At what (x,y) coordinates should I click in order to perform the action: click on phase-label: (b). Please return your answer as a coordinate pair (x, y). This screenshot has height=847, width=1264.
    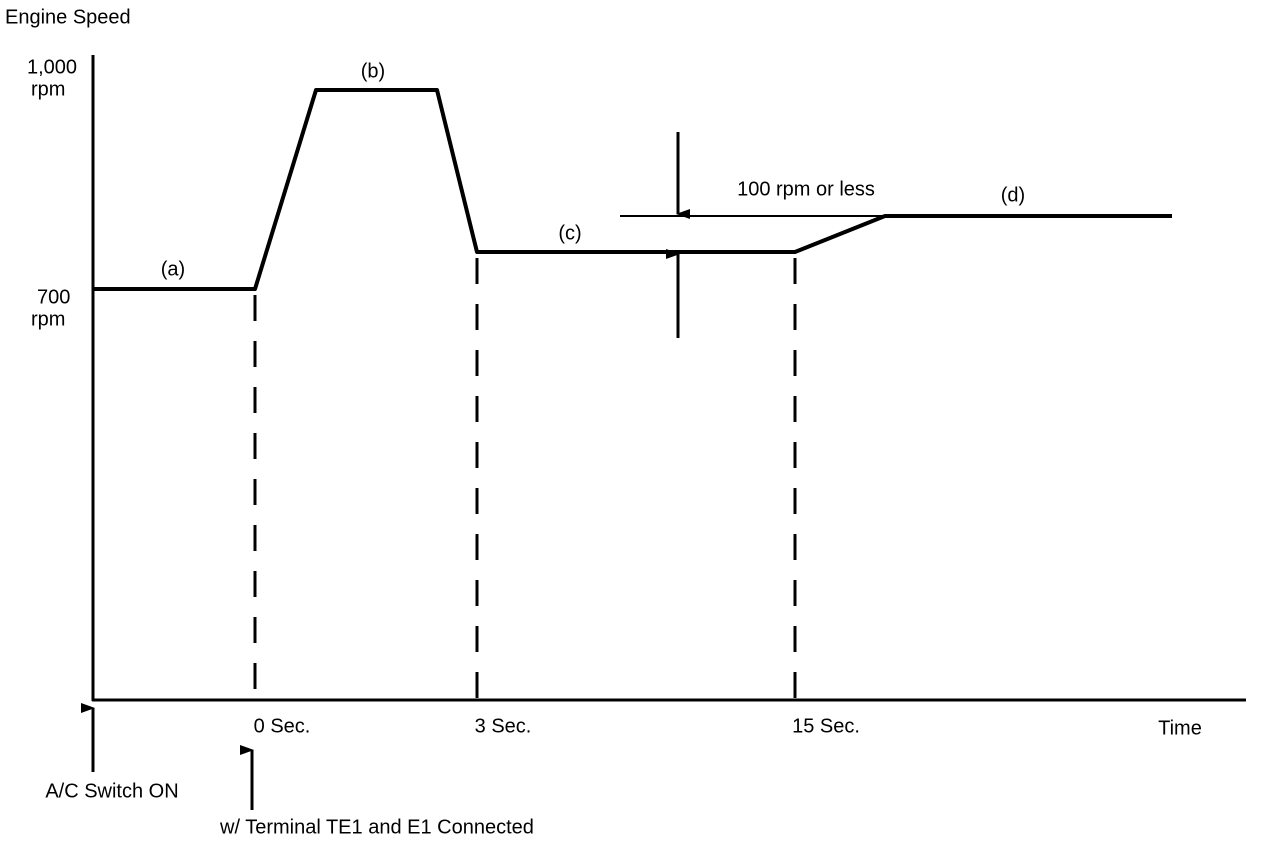
    Looking at the image, I should click on (373, 71).